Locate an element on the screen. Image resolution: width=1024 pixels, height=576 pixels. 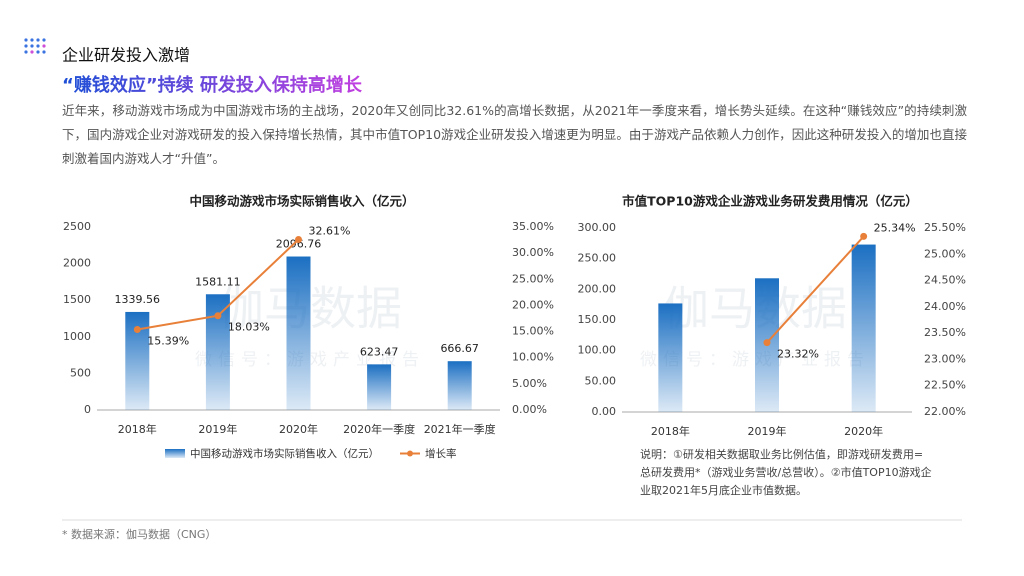
line-label: 18.03% is located at coordinates (249, 327).